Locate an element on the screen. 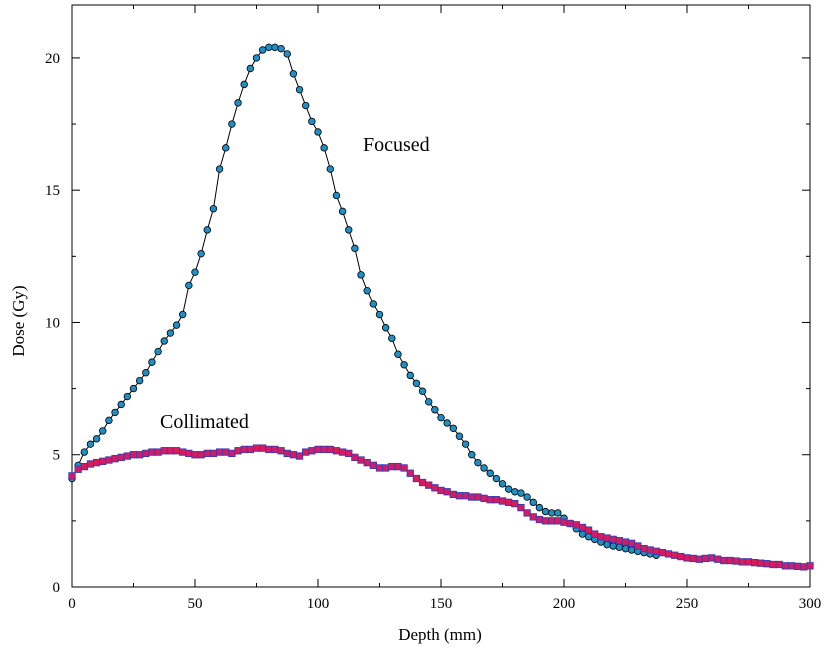 The height and width of the screenshot is (649, 827). y-axis-label: Dose (Gy) is located at coordinates (18, 320).